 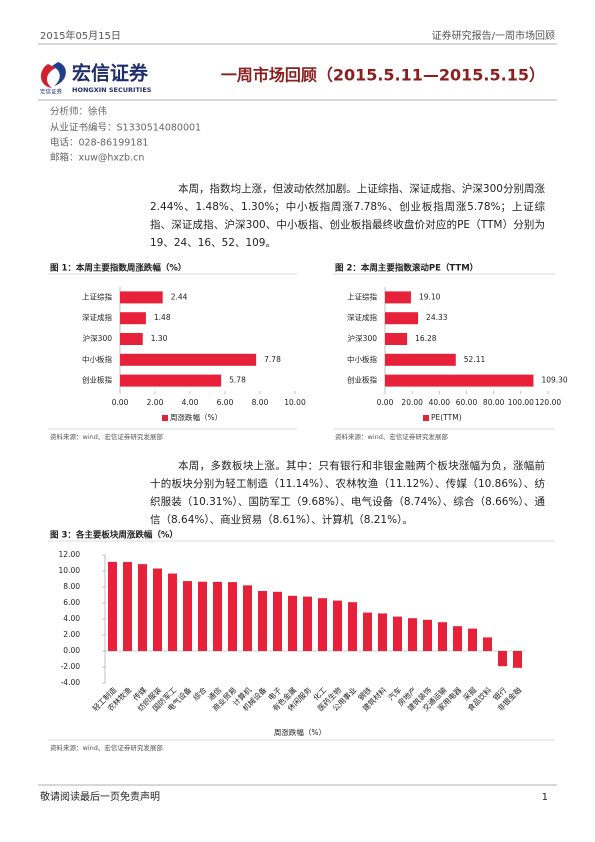 What do you see at coordinates (412, 402) in the screenshot?
I see `x-tick-label: 20.00` at bounding box center [412, 402].